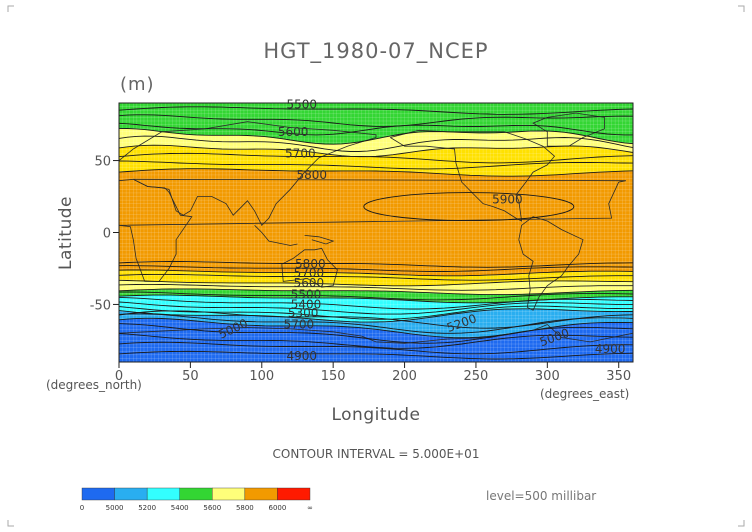 This screenshot has height=532, width=752. Describe the element at coordinates (94, 385) in the screenshot. I see `y-units-label: (degrees_north)` at that location.